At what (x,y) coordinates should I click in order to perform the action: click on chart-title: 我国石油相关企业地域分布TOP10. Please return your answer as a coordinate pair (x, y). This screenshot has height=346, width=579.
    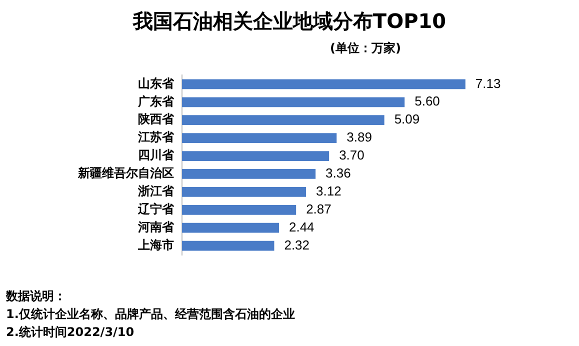
    Looking at the image, I should click on (290, 21).